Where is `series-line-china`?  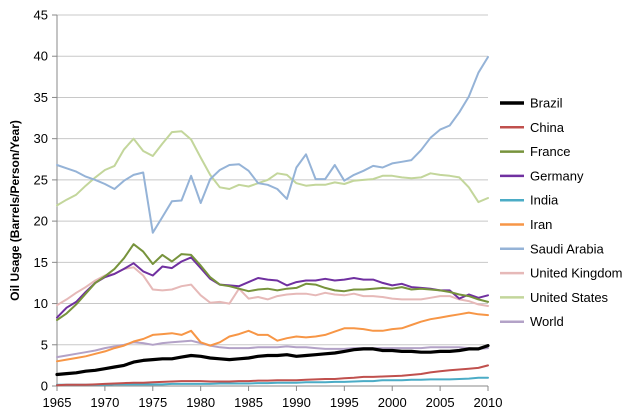 series-line-china is located at coordinates (272, 375).